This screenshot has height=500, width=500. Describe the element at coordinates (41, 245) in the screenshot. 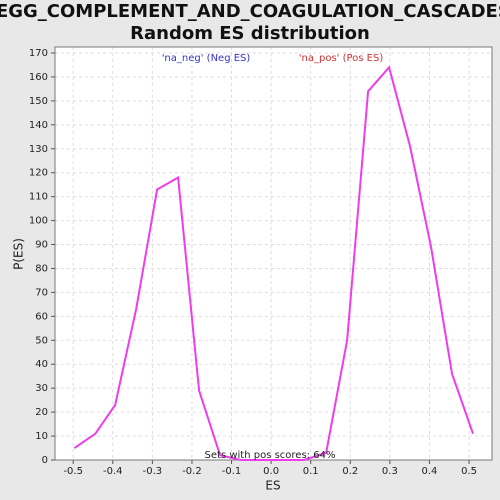

I see `y-tick-label: 90` at that location.